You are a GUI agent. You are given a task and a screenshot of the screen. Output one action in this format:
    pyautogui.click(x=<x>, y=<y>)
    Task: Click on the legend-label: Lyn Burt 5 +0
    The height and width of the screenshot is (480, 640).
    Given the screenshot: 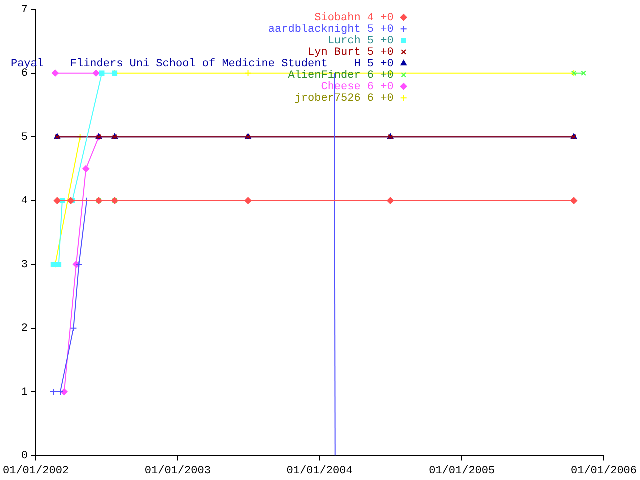 What is the action you would take?
    pyautogui.click(x=351, y=53)
    